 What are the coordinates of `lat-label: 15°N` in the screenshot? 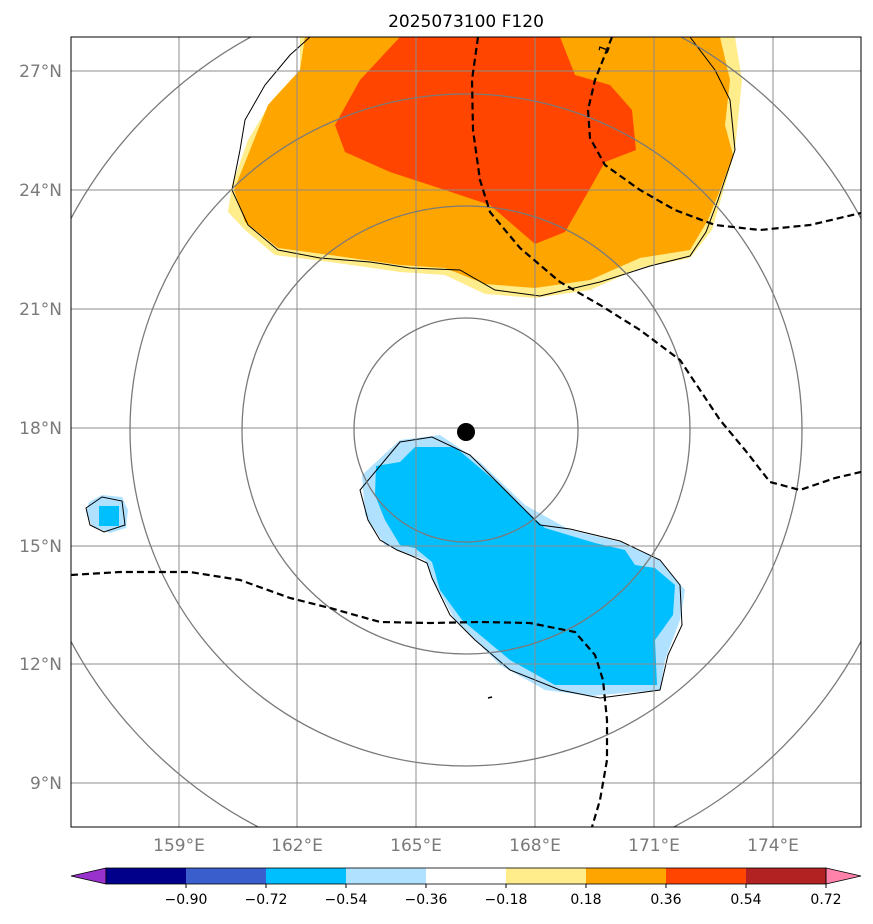 It's located at (40, 547).